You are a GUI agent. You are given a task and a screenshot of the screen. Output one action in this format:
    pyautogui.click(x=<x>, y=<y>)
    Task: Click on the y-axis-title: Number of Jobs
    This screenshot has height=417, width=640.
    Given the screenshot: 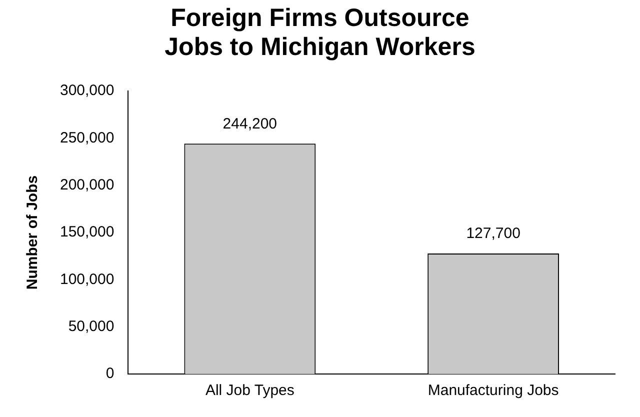 What is the action you would take?
    pyautogui.click(x=33, y=232)
    